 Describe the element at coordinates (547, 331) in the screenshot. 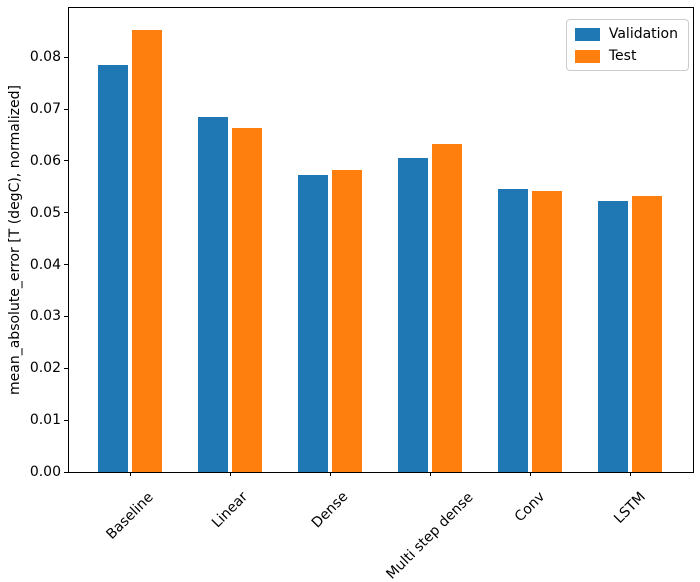

I see `bar-test-conv` at that location.